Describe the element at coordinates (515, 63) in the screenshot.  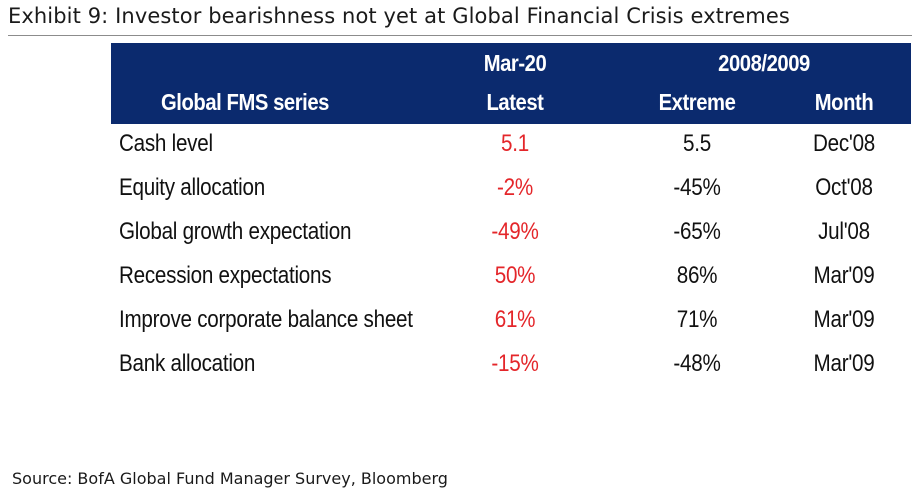
I see `header-latest-group: Mar-20` at that location.